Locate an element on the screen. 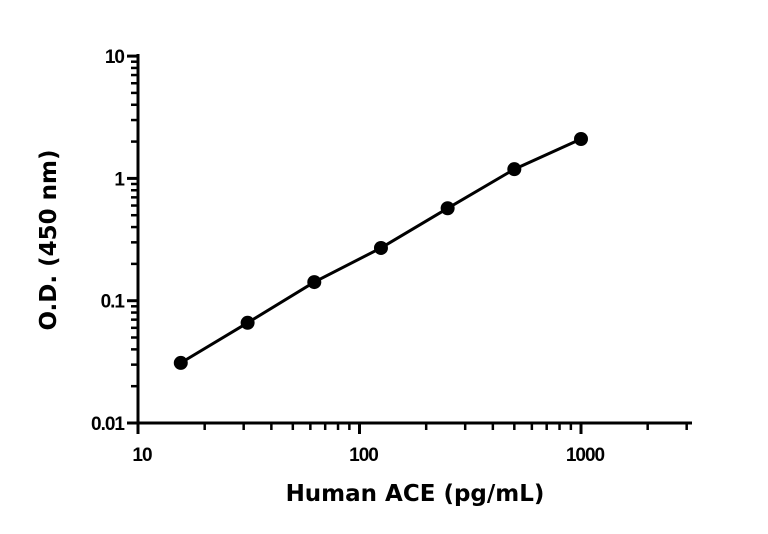  y-tick-label: 1 is located at coordinates (119, 179).